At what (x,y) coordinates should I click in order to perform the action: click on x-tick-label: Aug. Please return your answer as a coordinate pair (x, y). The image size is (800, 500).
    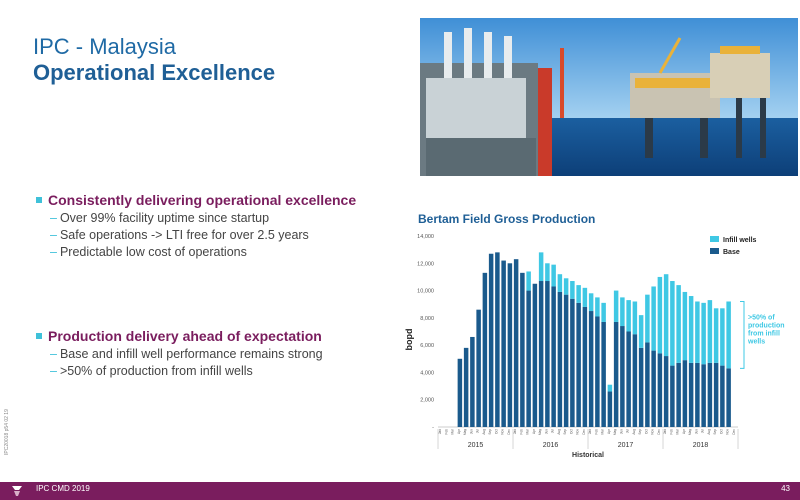
    Looking at the image, I should click on (559, 432).